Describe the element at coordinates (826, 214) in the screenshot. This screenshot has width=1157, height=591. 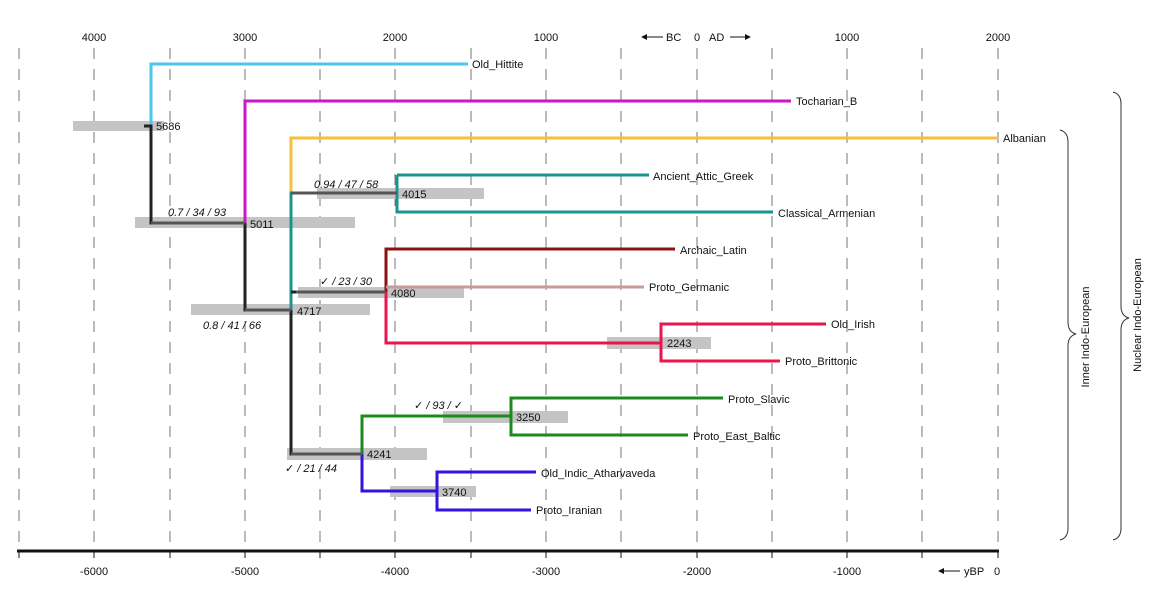
I see `leaf-classical-armenian: Classical_Armenian` at that location.